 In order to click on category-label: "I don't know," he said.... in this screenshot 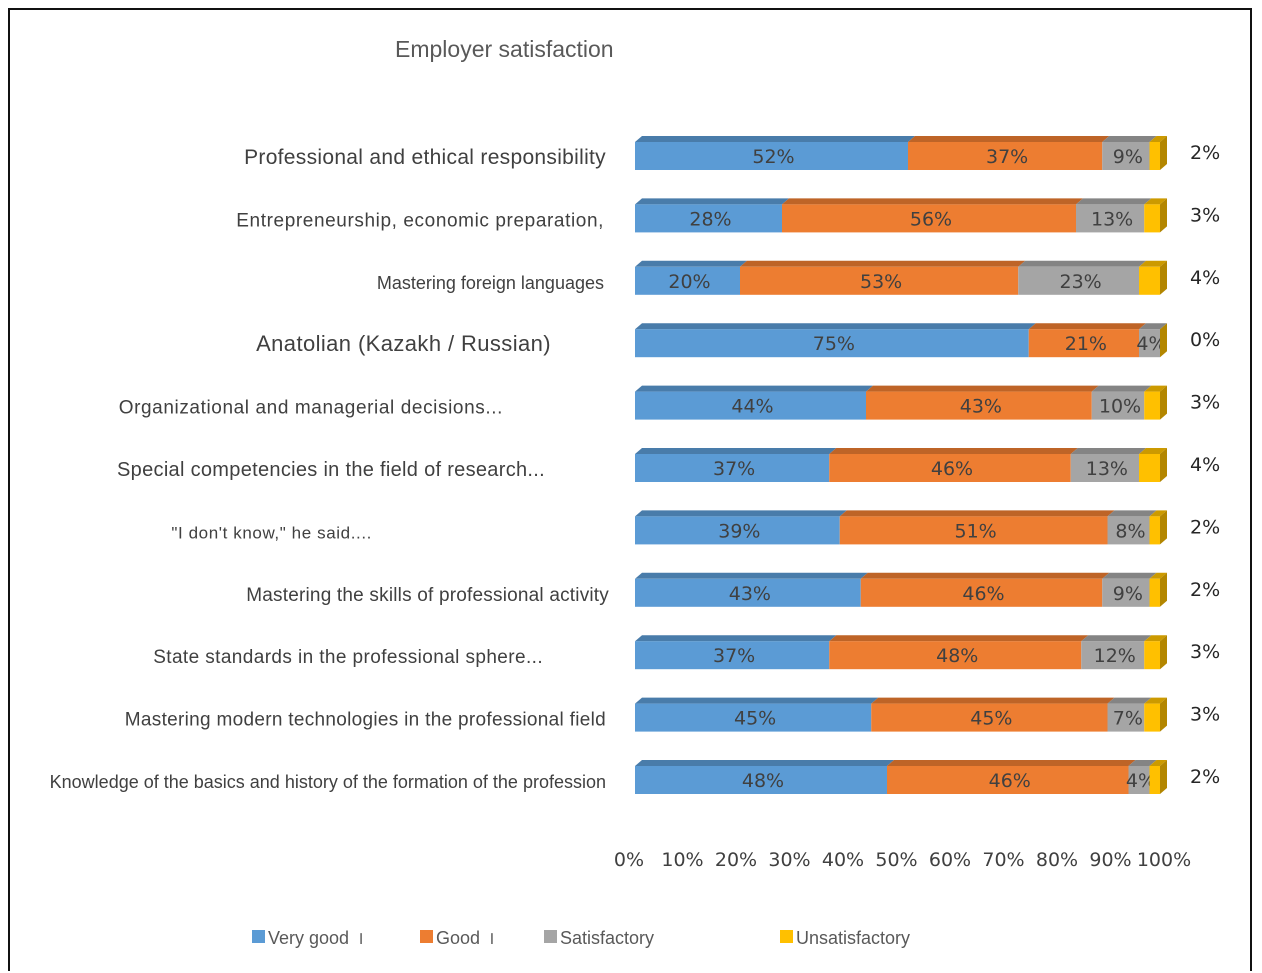, I will do `click(271, 532)`.